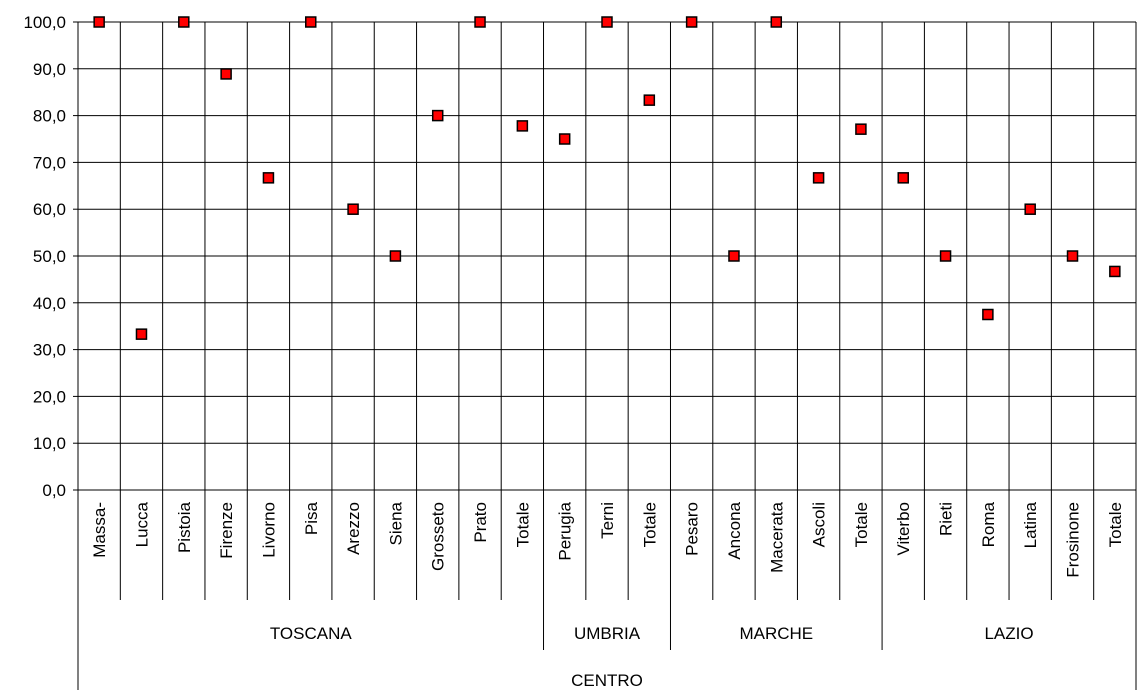 The width and height of the screenshot is (1140, 695). I want to click on y-tick-label: 80,0, so click(49, 116).